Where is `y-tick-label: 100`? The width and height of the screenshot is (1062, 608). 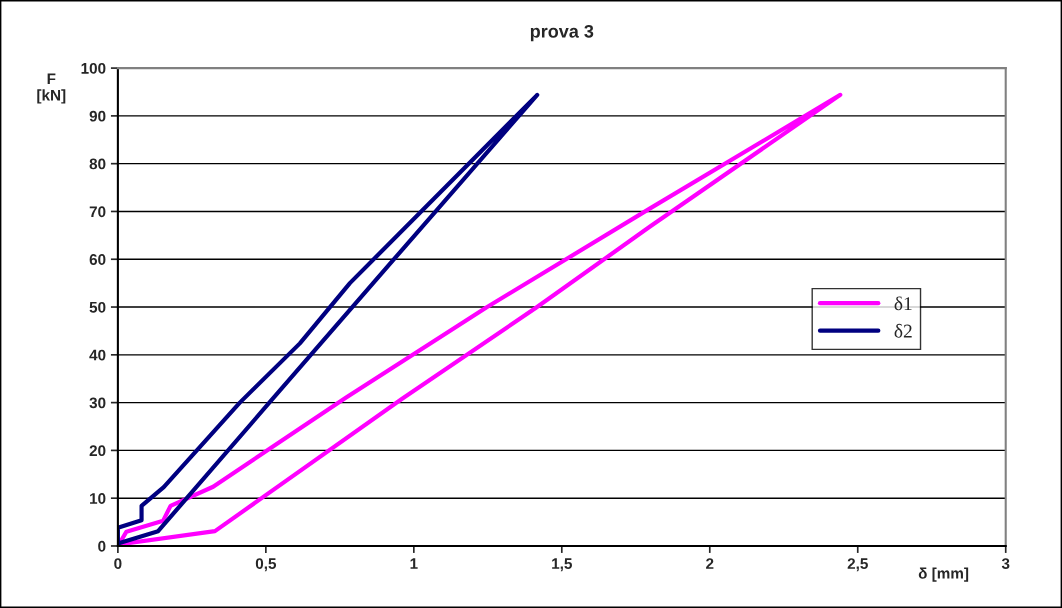
y-tick-label: 100 is located at coordinates (93, 68).